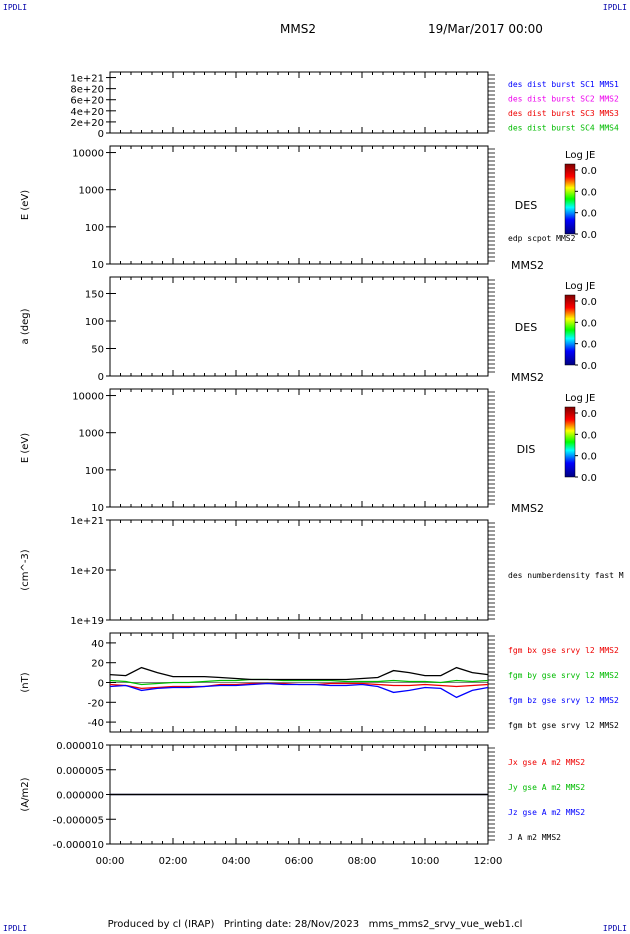 The height and width of the screenshot is (934, 630). What do you see at coordinates (488, 861) in the screenshot?
I see `x-tick-label: 12:00` at bounding box center [488, 861].